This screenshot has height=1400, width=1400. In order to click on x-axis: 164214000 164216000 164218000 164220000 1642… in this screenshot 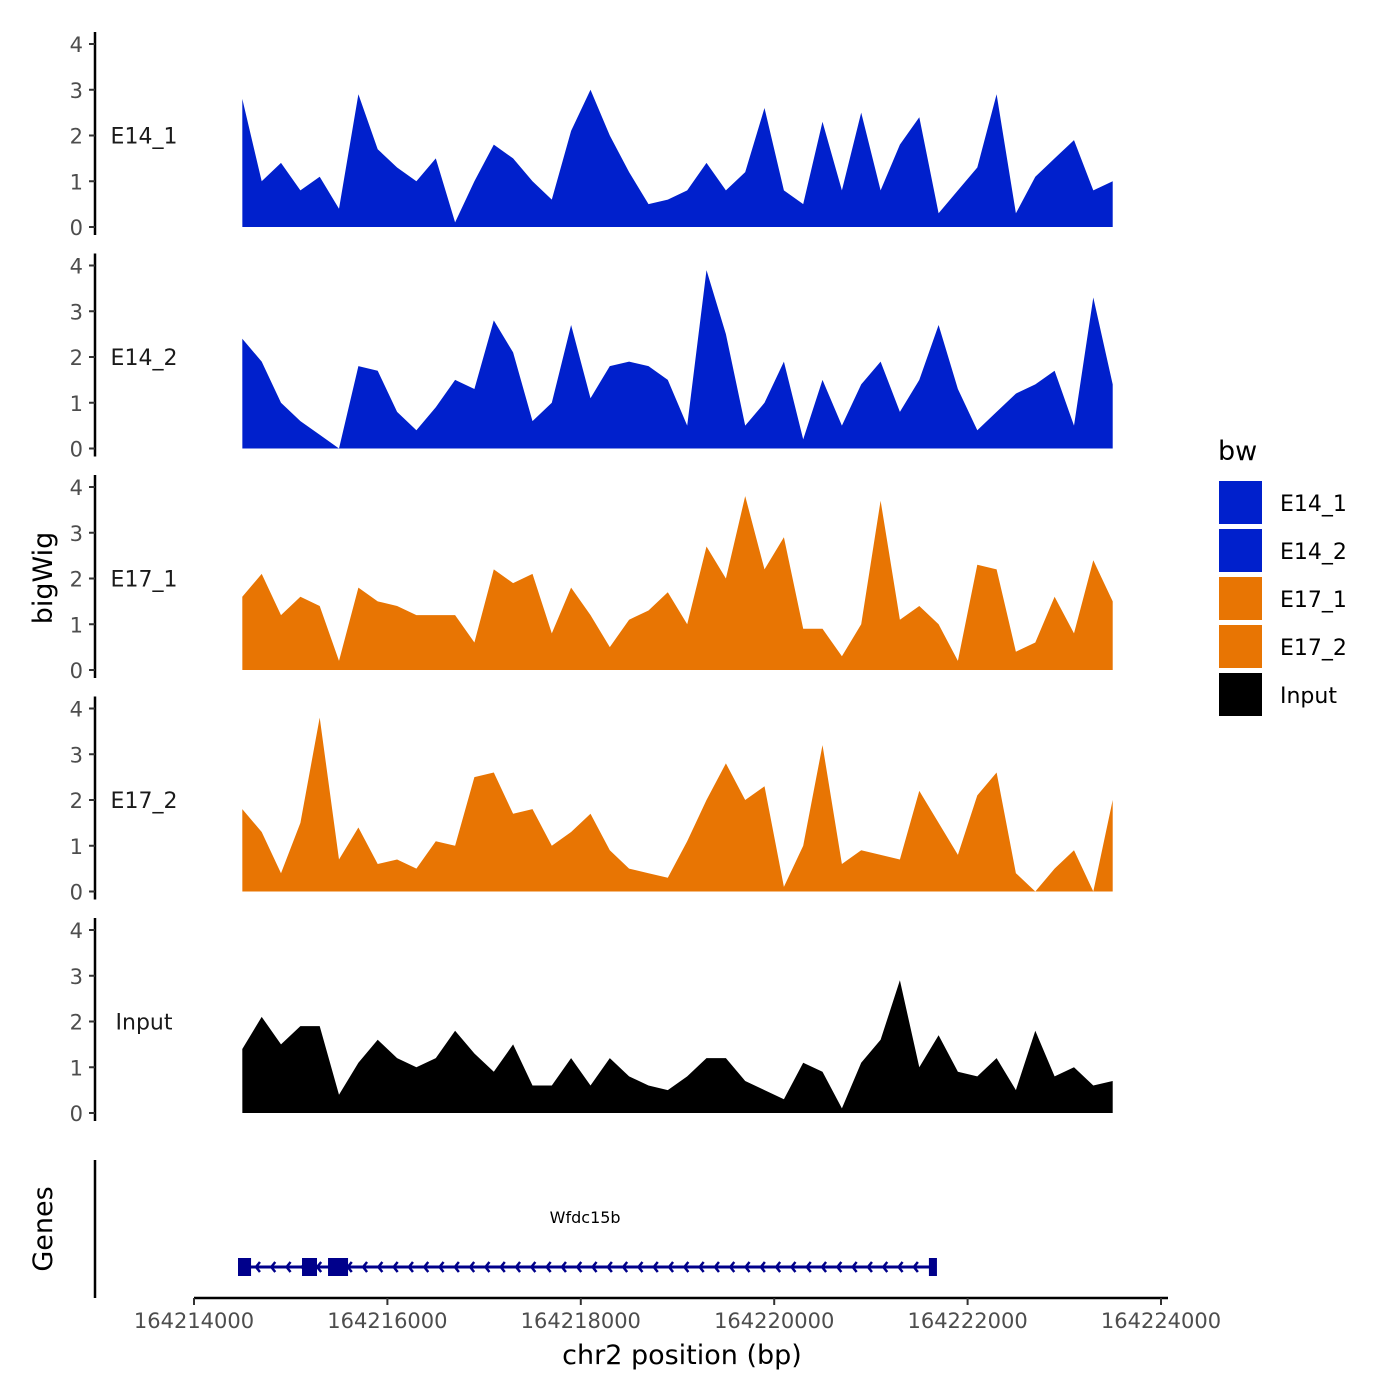, I will do `click(677, 1314)`.